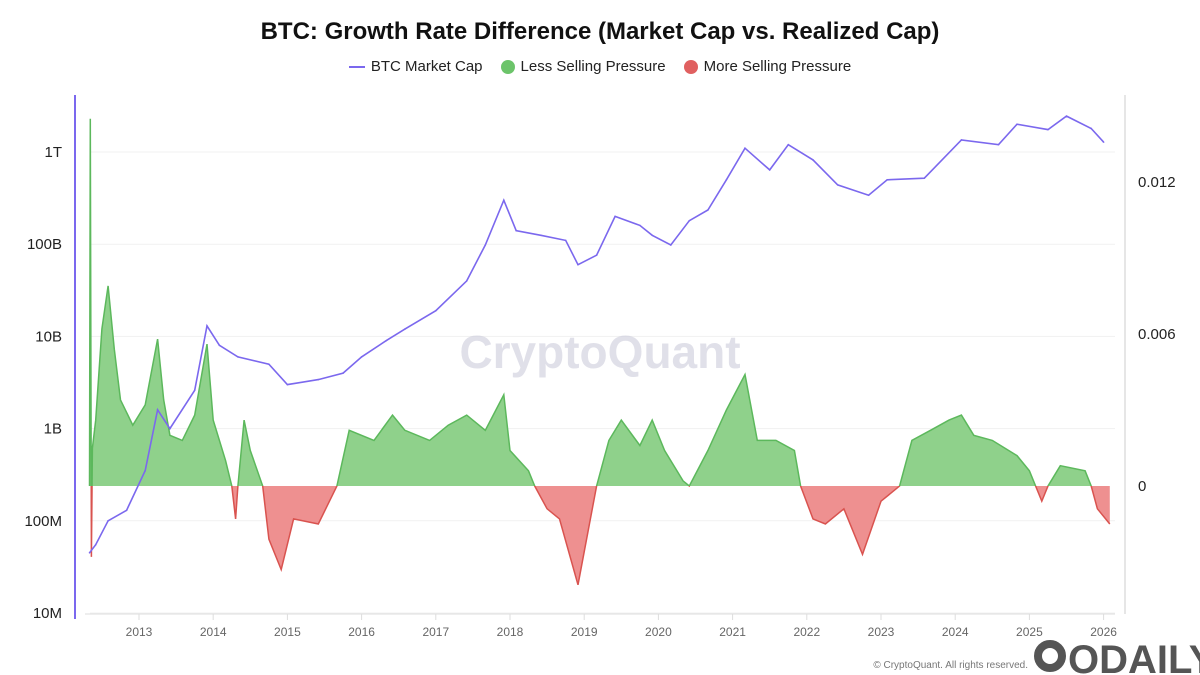  I want to click on odaily-logo: ODAILY, so click(1117, 656).